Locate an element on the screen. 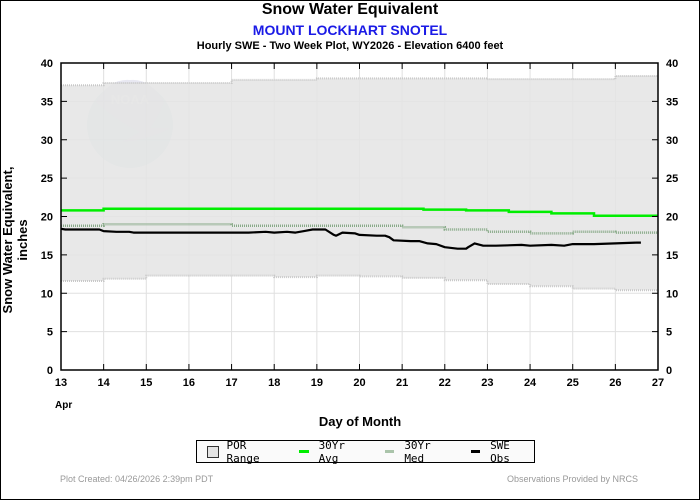 The width and height of the screenshot is (700, 500). y-tick-label-left: 5 is located at coordinates (50, 333).